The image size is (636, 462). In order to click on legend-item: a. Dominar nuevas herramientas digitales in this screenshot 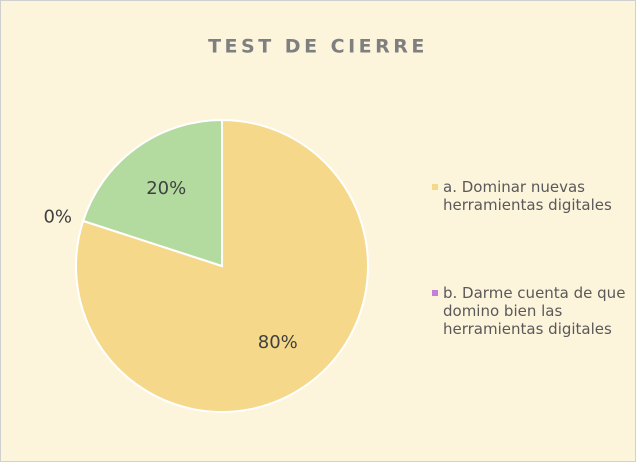, I will do `click(530, 196)`.